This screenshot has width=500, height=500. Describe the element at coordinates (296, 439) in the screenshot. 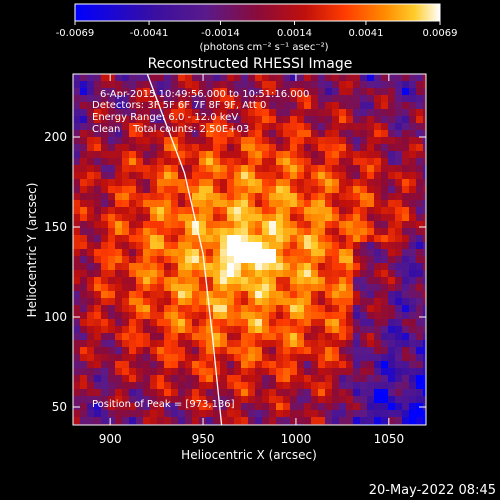

I see `x-tick-label: 1000` at that location.